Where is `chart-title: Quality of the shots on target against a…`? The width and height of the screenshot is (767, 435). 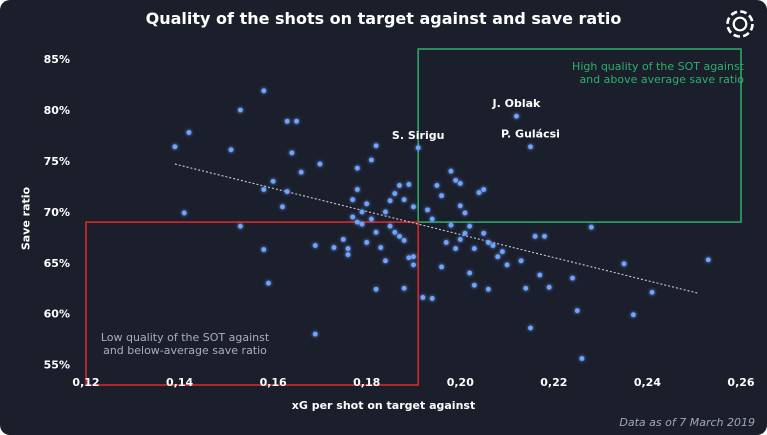 chart-title: Quality of the shots on target against a… is located at coordinates (383, 18).